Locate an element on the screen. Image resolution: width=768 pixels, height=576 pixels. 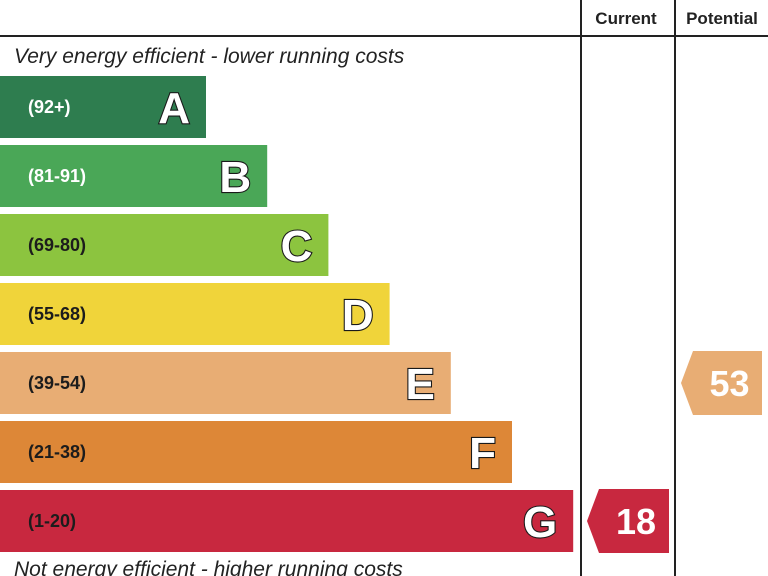
current-column-header: Current is located at coordinates (626, 18).